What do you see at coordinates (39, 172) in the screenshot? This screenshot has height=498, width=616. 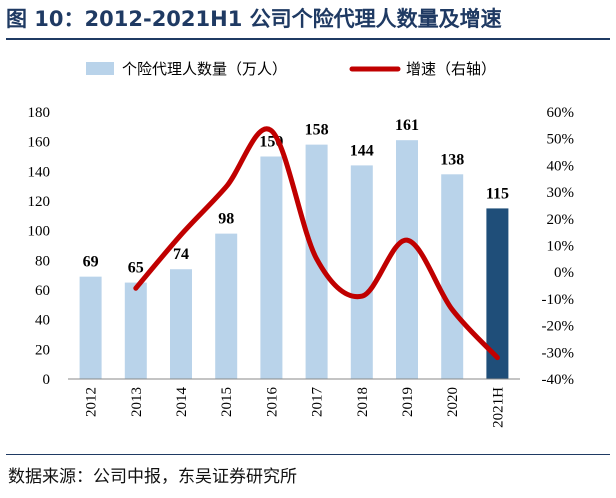 I see `left-tick-label: 140` at bounding box center [39, 172].